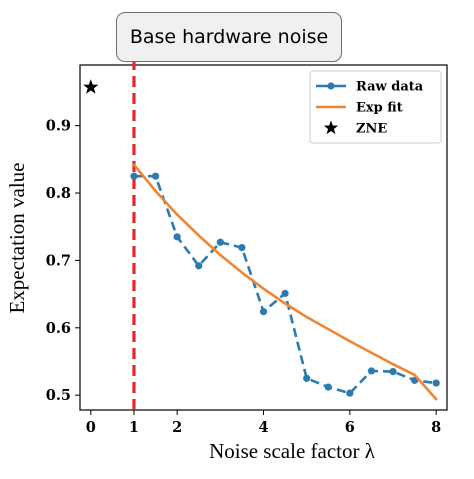  I want to click on y-tick-label: 0.6, so click(58, 328).